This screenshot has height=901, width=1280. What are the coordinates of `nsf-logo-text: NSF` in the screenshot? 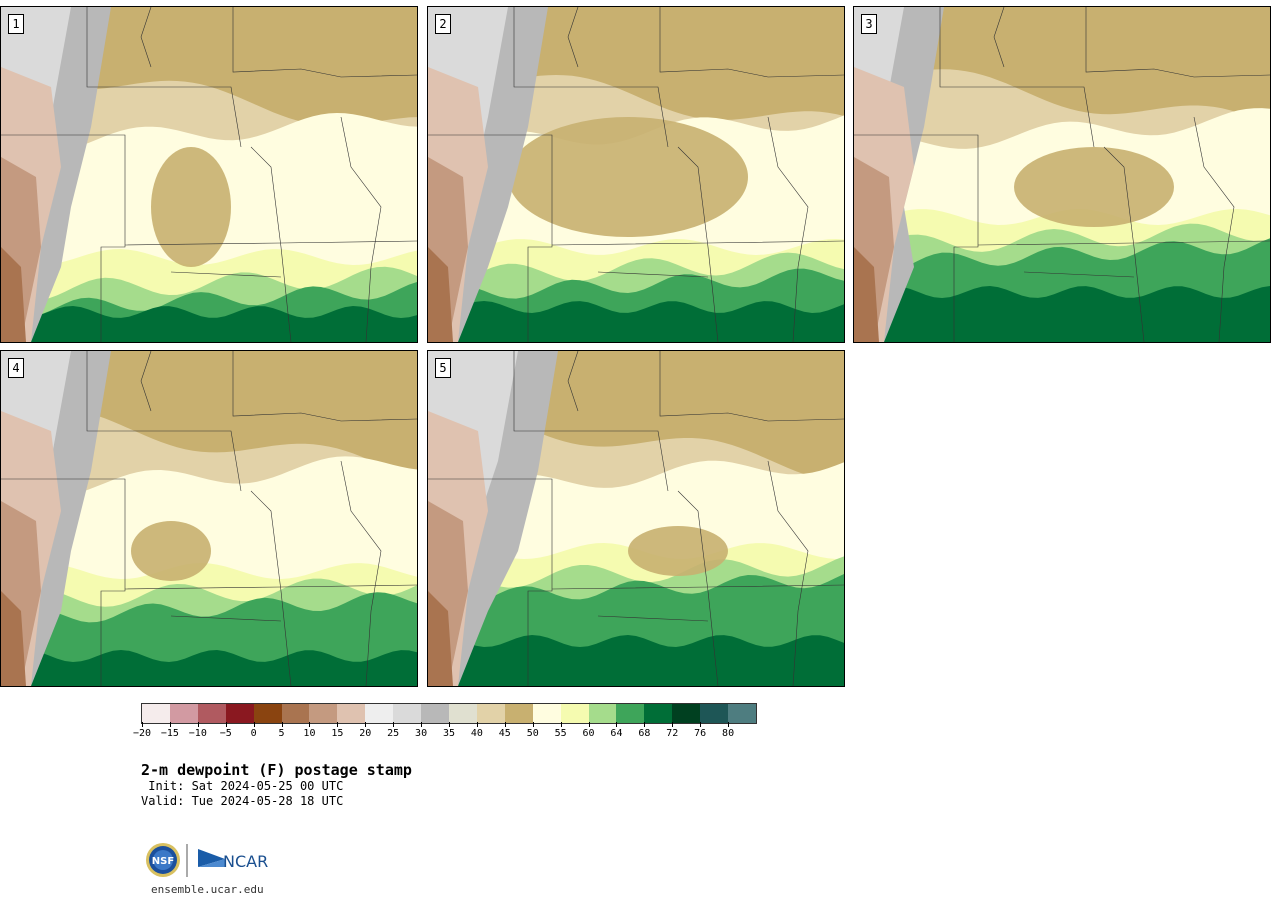 It's located at (163, 861).